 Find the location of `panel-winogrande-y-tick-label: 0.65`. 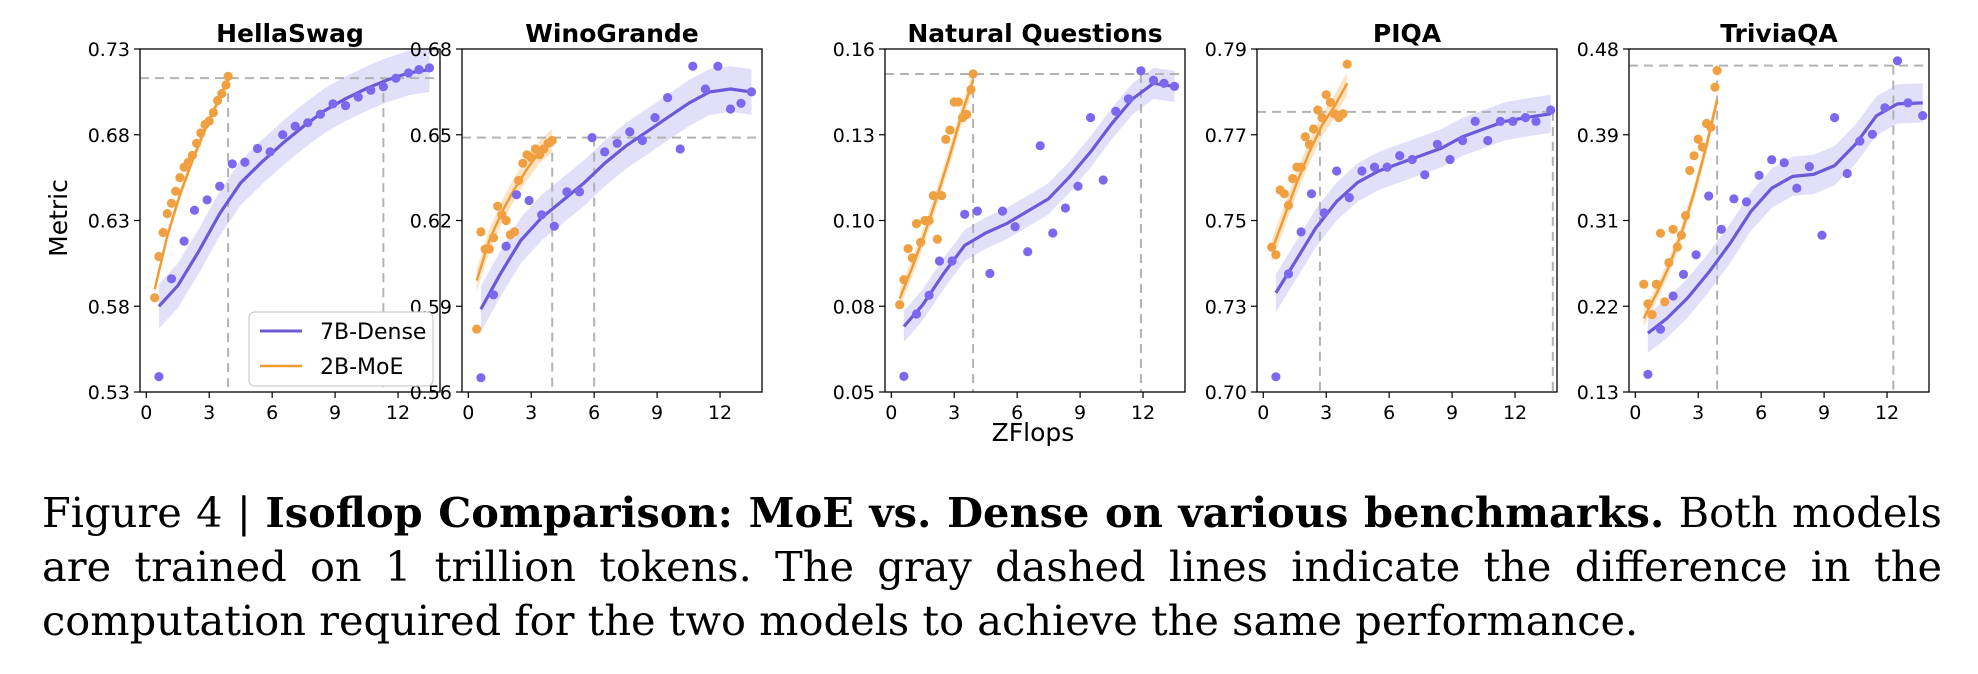

panel-winogrande-y-tick-label: 0.65 is located at coordinates (431, 136).